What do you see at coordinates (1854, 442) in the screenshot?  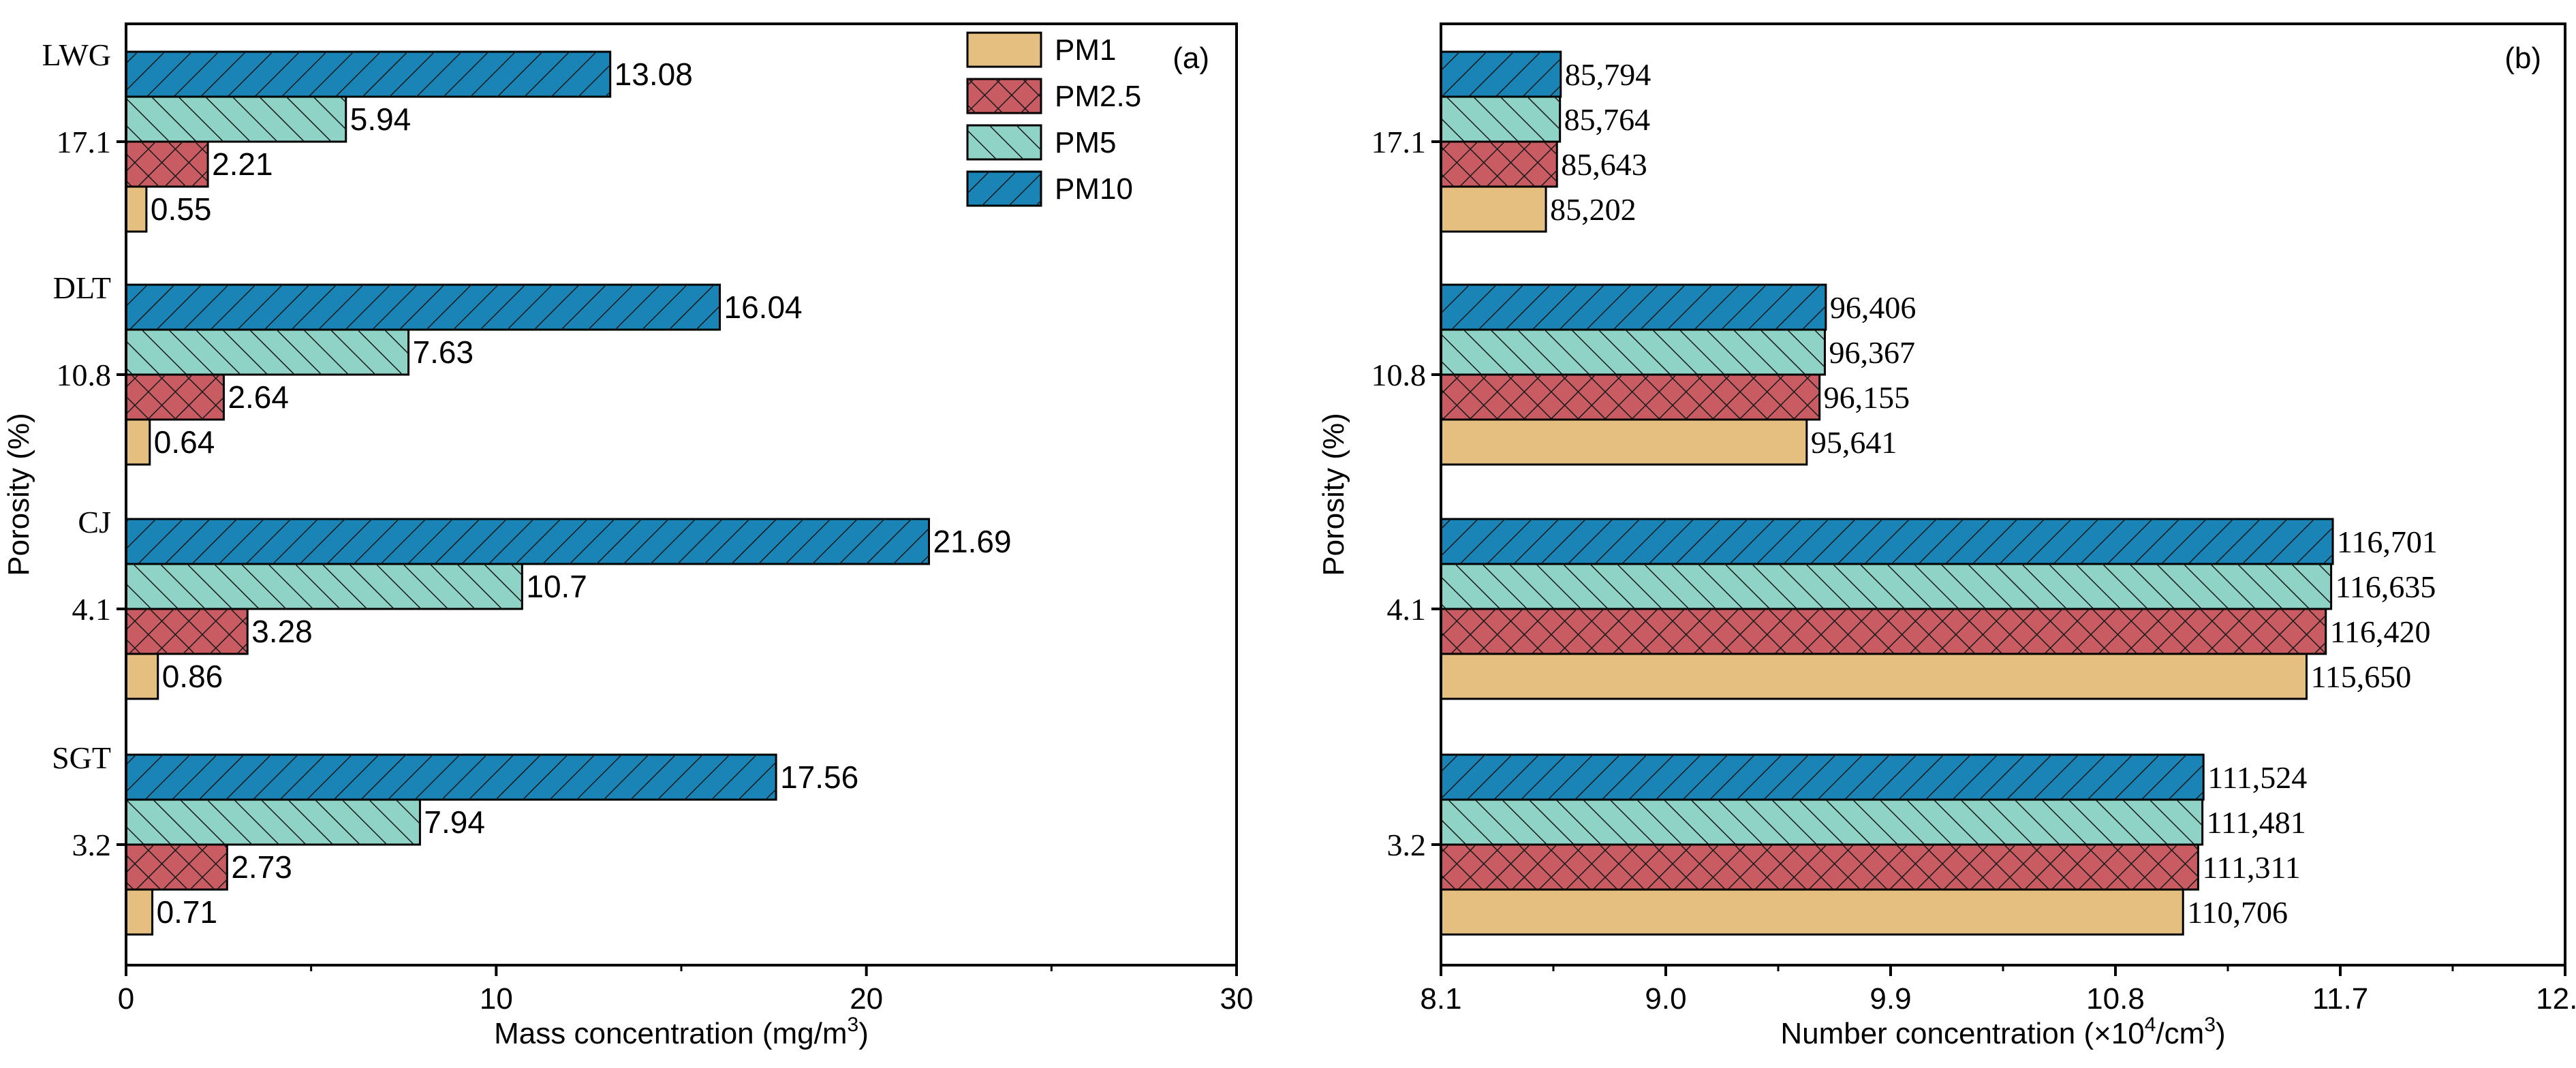 I see `bar-value-label: 95,641` at bounding box center [1854, 442].